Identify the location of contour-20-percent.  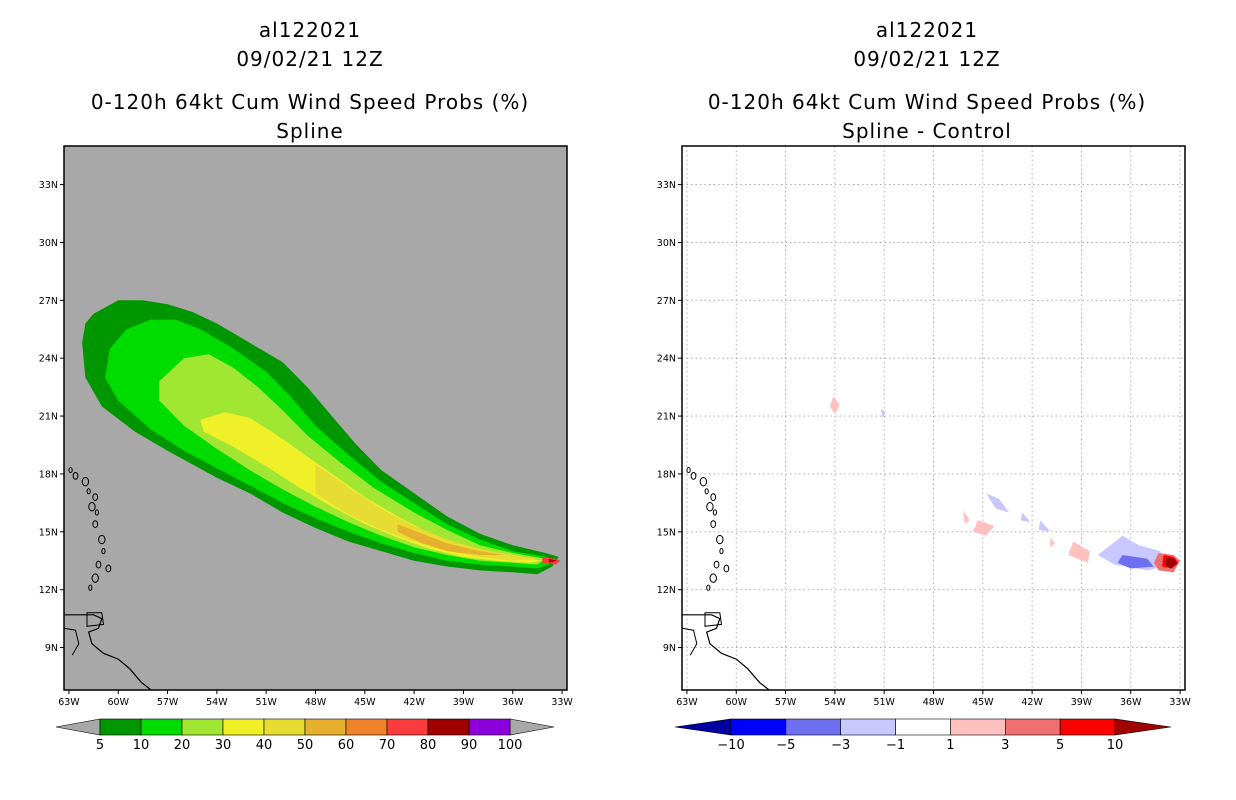
(352, 459).